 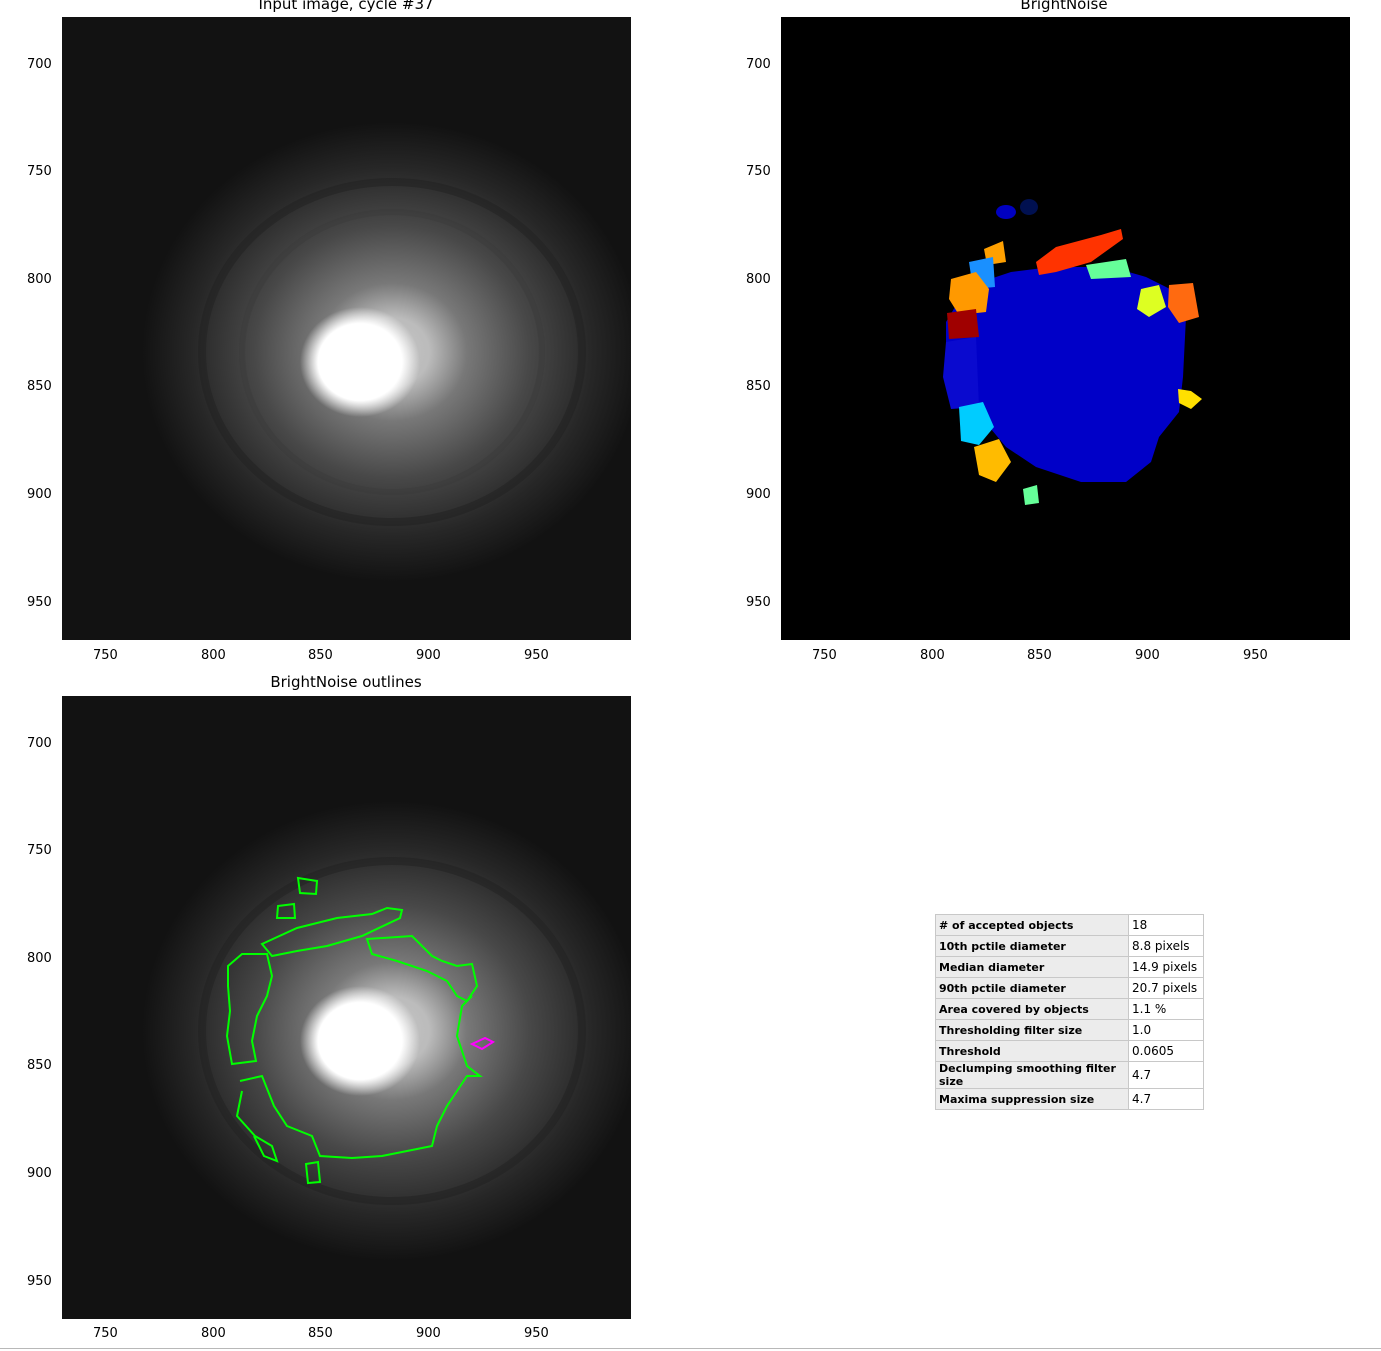 I want to click on outlines-image-title: BrightNoise outlines, so click(x=346, y=682).